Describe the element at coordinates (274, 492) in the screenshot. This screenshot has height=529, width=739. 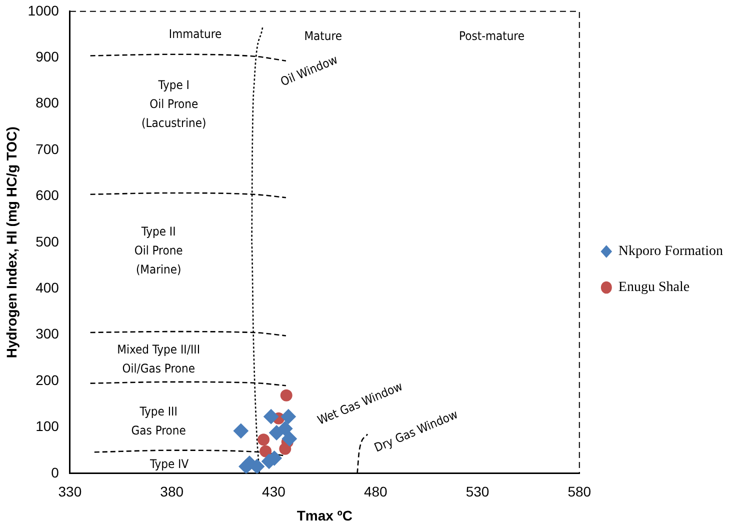
I see `x-tick-label: 430` at that location.